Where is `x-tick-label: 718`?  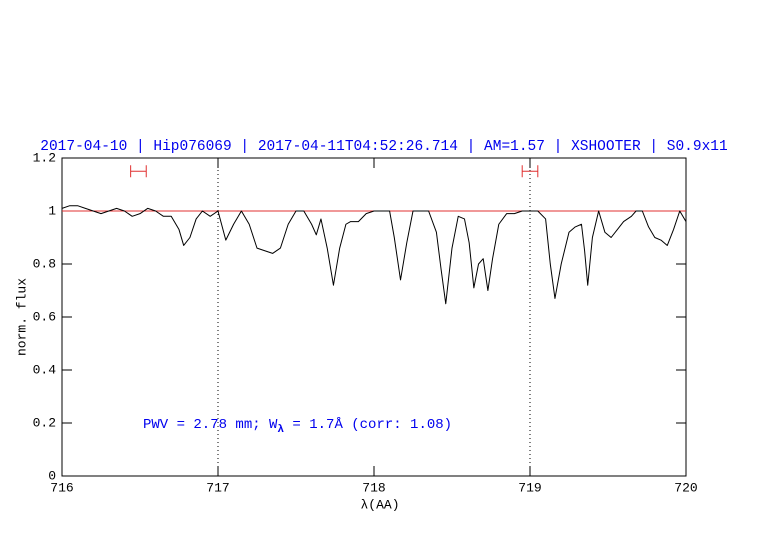
x-tick-label: 718 is located at coordinates (373, 487).